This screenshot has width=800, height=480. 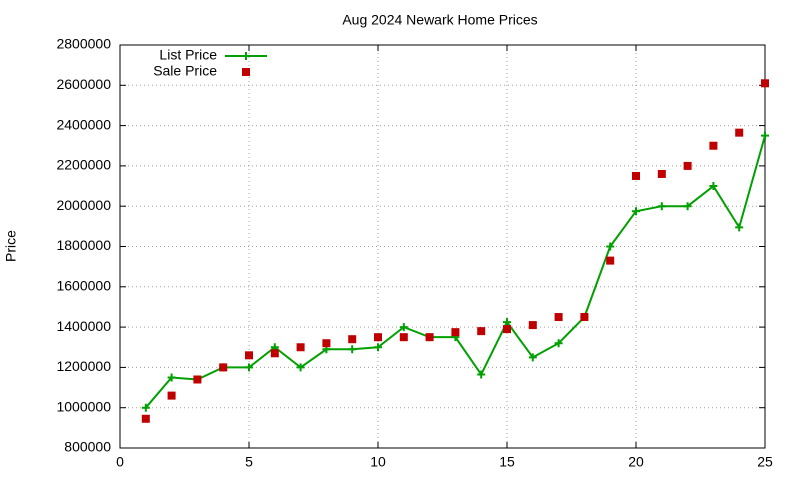 What do you see at coordinates (507, 462) in the screenshot?
I see `x-tick-label: 15` at bounding box center [507, 462].